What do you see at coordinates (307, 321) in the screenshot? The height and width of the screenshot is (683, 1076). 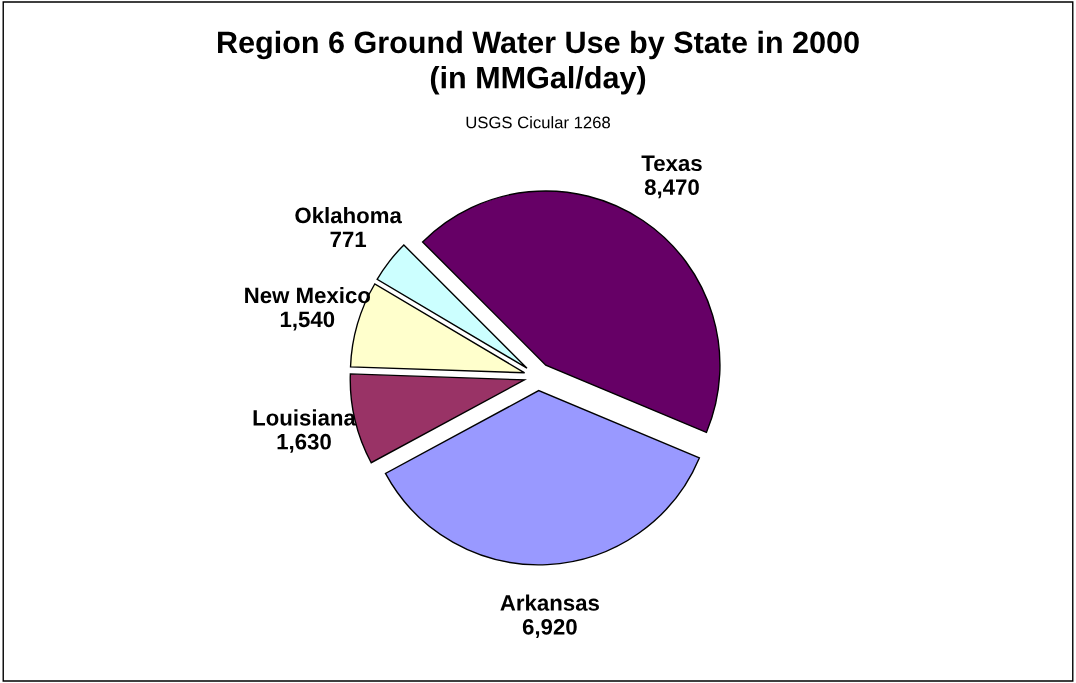 I see `data-label: 1,540` at bounding box center [307, 321].